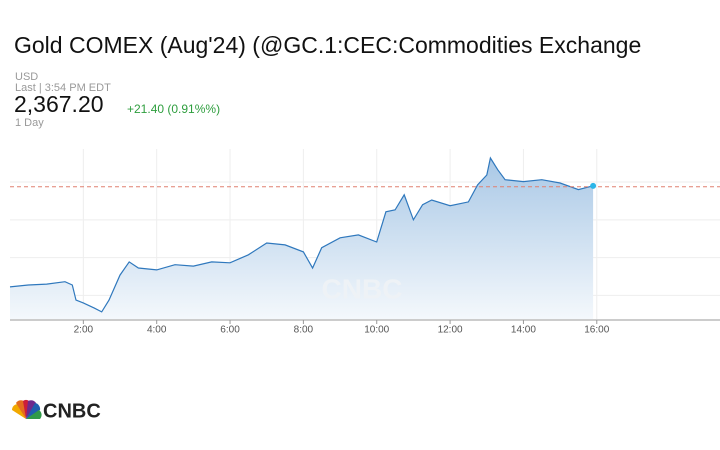 This screenshot has width=720, height=450. Describe the element at coordinates (157, 330) in the screenshot. I see `x-tick-label: 4:00` at that location.